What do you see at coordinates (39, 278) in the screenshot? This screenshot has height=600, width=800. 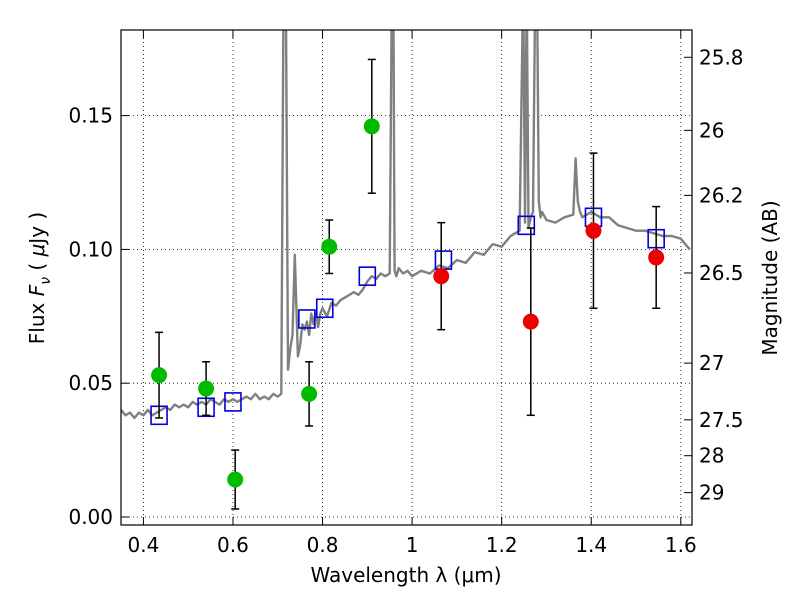 I see `y-axis-title: Flux Fν ( μJy )` at bounding box center [39, 278].